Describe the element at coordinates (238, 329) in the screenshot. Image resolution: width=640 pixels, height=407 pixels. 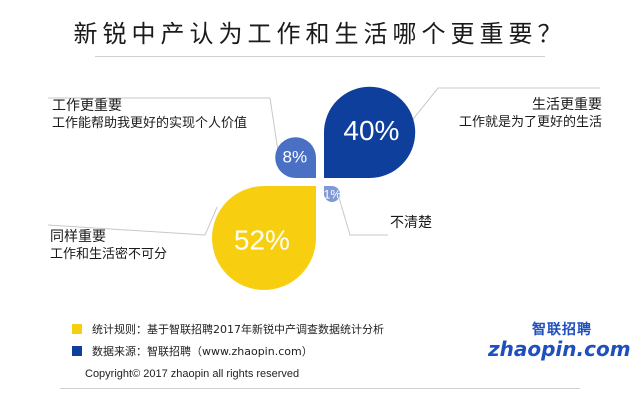
I see `note-rule-text: 统计规则：基于智联招聘2017年新锐中产调查数据统计分析` at that location.